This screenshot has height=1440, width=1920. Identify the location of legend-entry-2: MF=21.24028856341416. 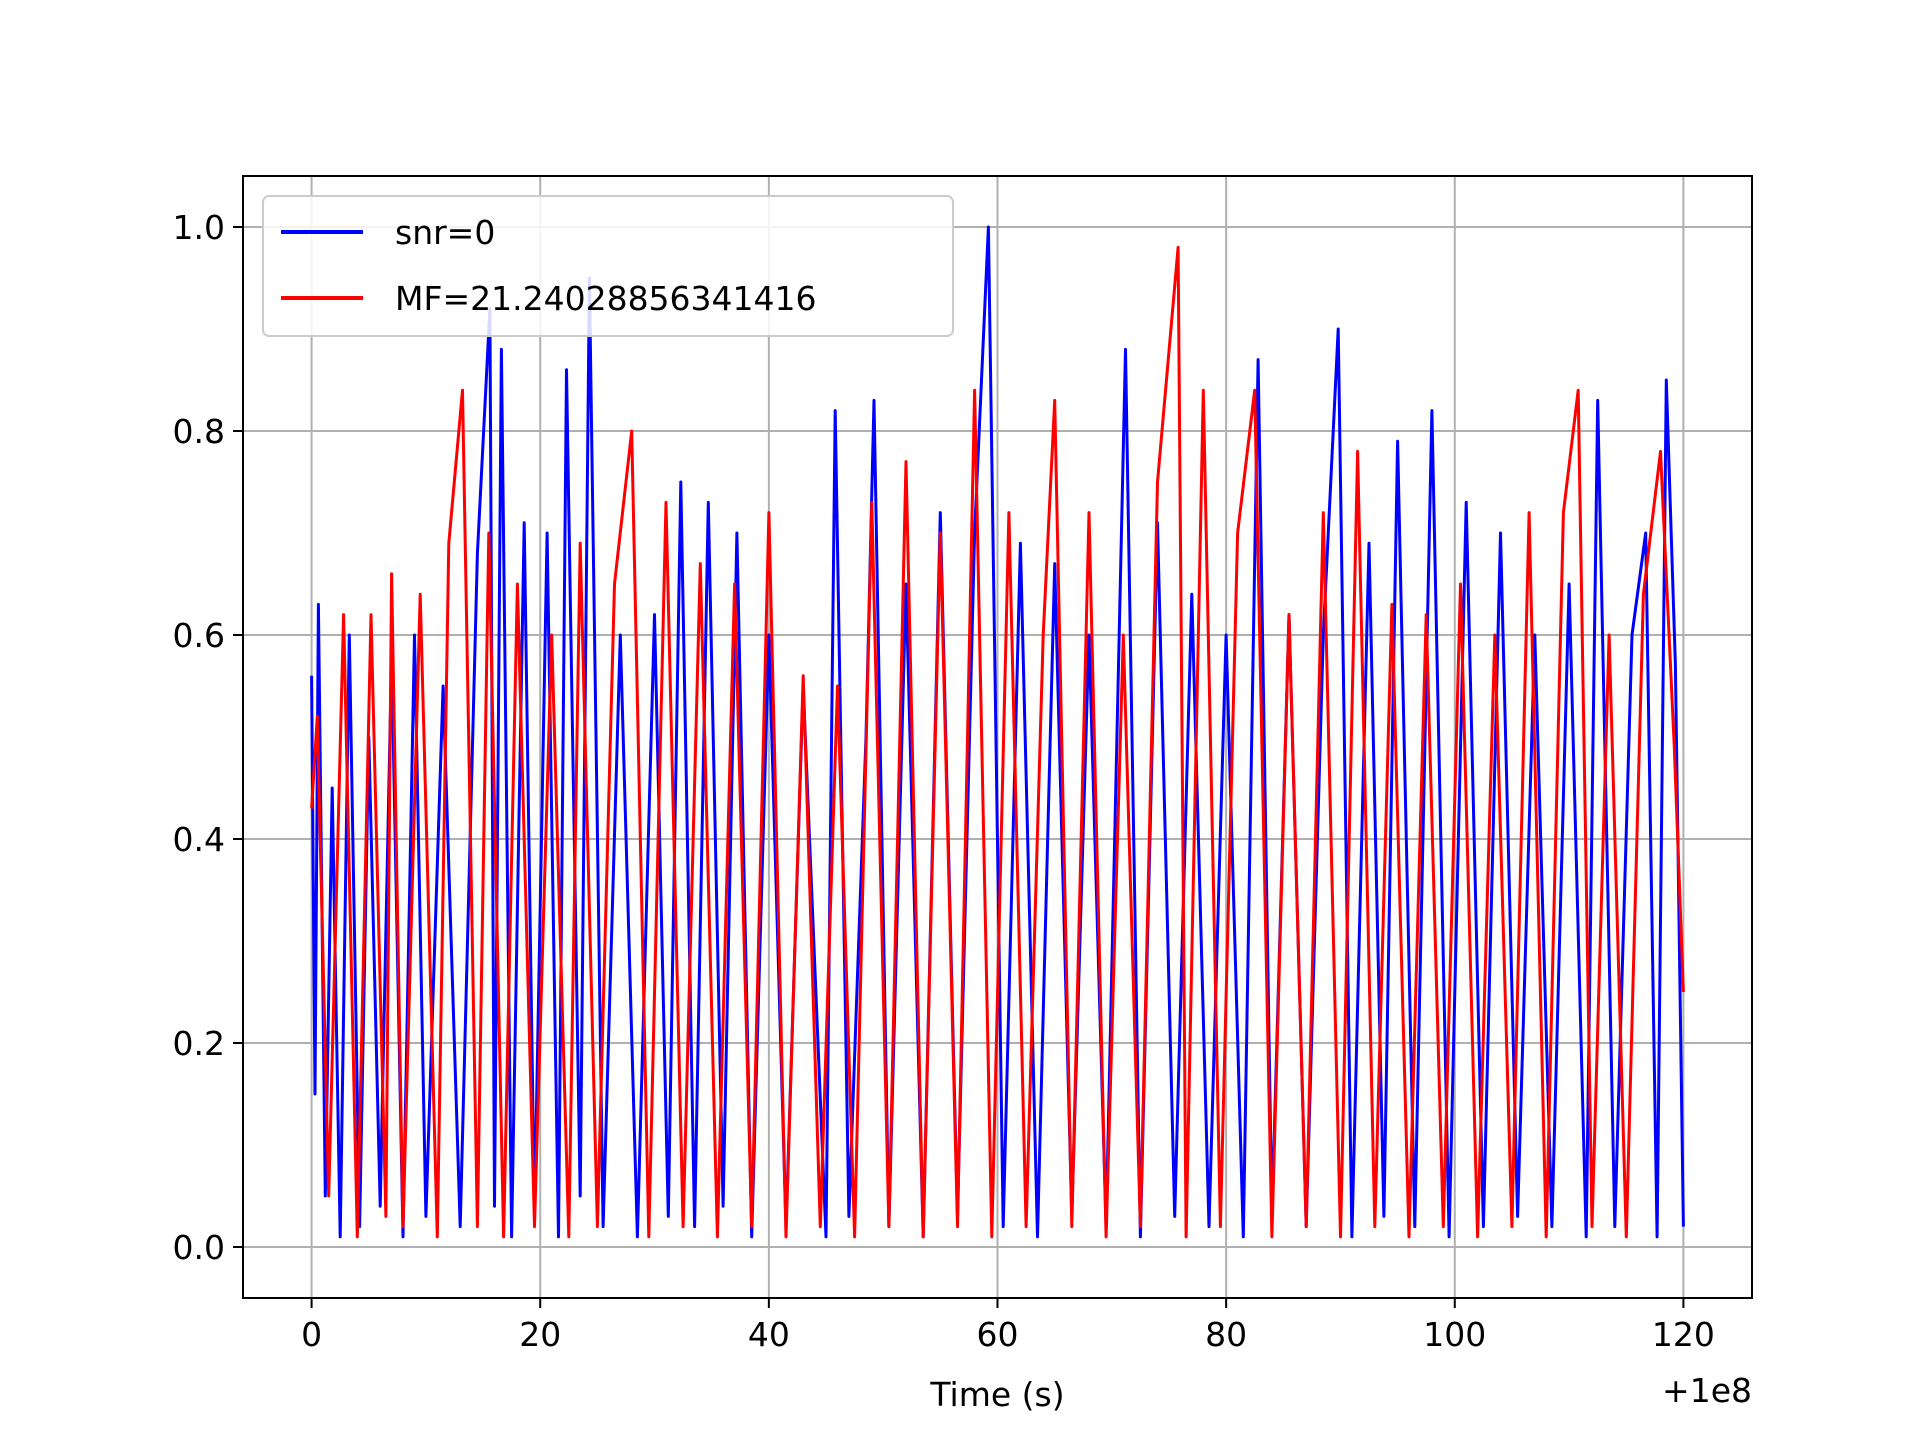
(606, 298).